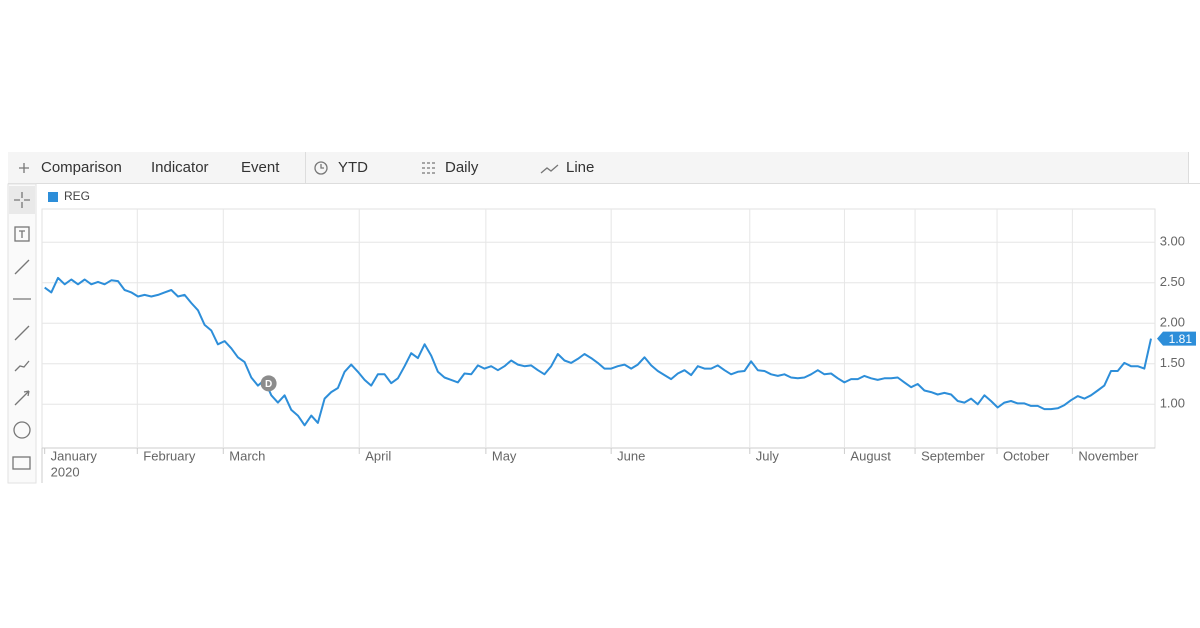  Describe the element at coordinates (549, 169) in the screenshot. I see `line-icon` at that location.